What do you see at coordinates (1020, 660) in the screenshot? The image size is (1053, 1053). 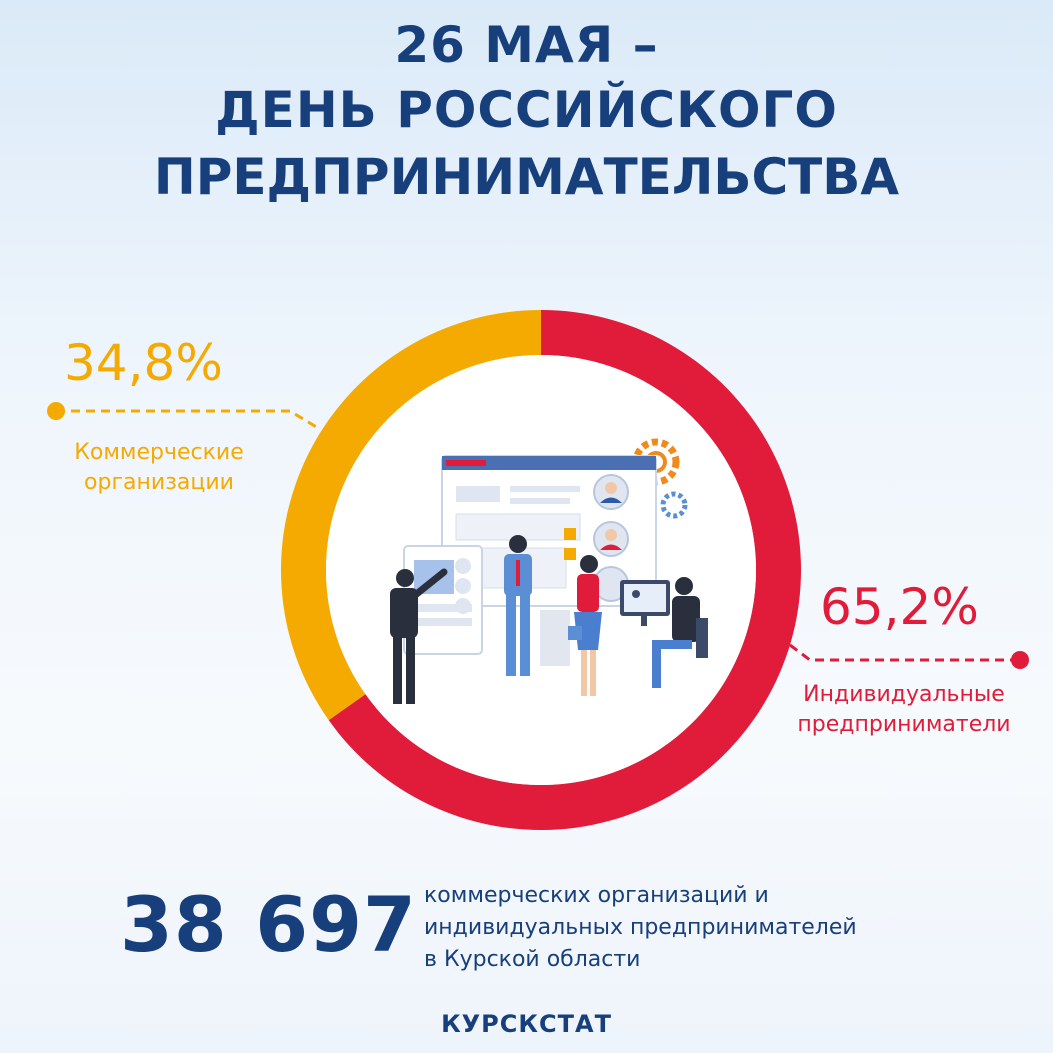 I see `leader-dot-individual` at bounding box center [1020, 660].